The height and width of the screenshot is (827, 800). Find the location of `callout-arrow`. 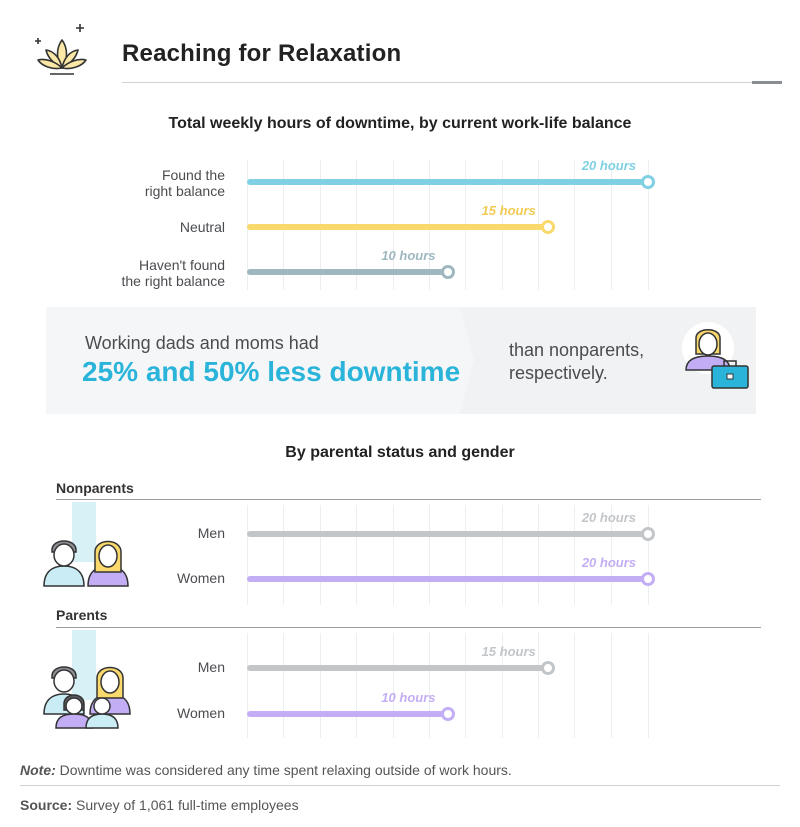

callout-arrow is located at coordinates (467, 360).